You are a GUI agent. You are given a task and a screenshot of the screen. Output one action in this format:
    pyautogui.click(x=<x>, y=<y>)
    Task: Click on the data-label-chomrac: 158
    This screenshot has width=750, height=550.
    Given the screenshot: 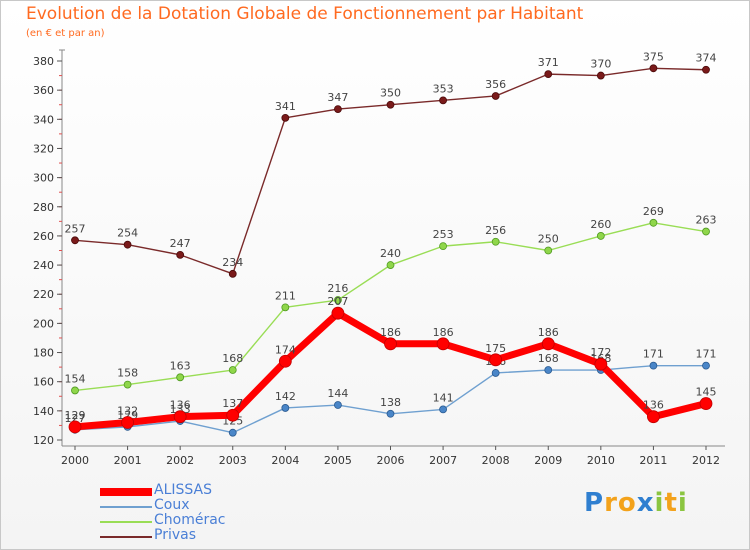 What is the action you would take?
    pyautogui.click(x=127, y=373)
    